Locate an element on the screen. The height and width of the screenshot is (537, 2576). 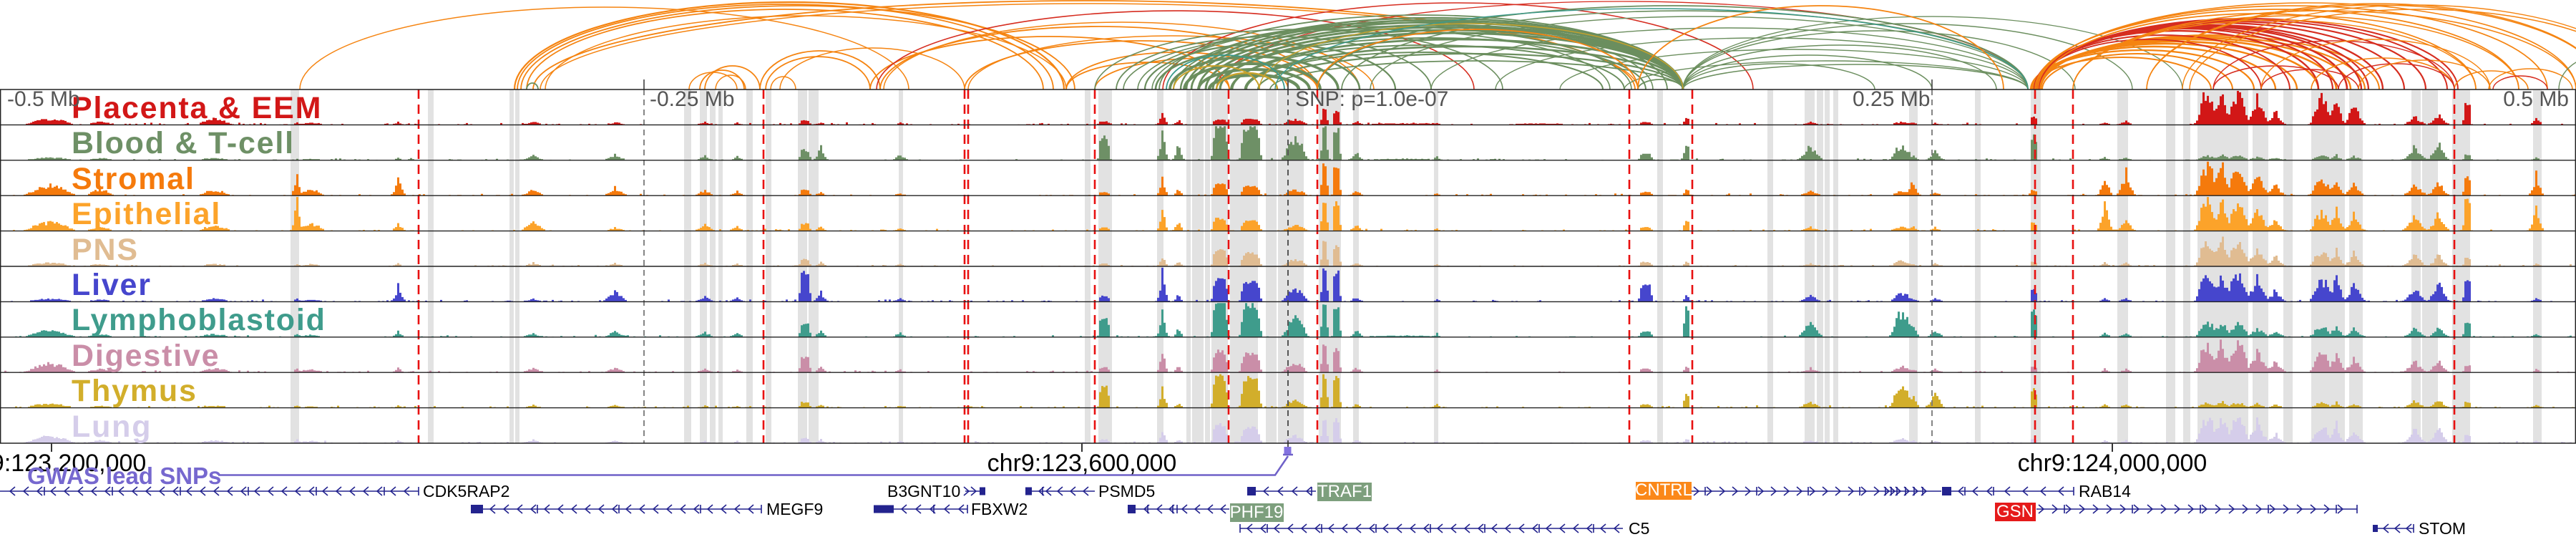
svg-text: 0.5 Mb is located at coordinates (2536, 99).